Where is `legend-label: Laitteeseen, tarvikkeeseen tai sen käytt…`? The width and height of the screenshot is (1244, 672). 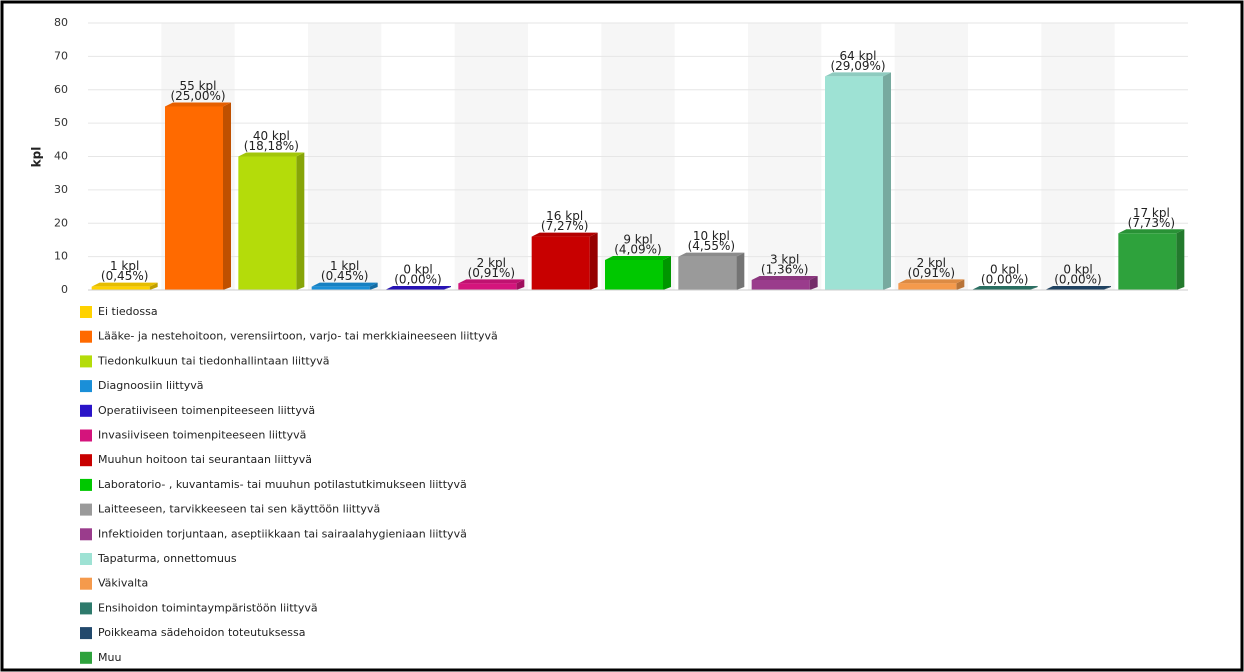
legend-label: Laitteeseen, tarvikkeeseen tai sen käytt… is located at coordinates (239, 509).